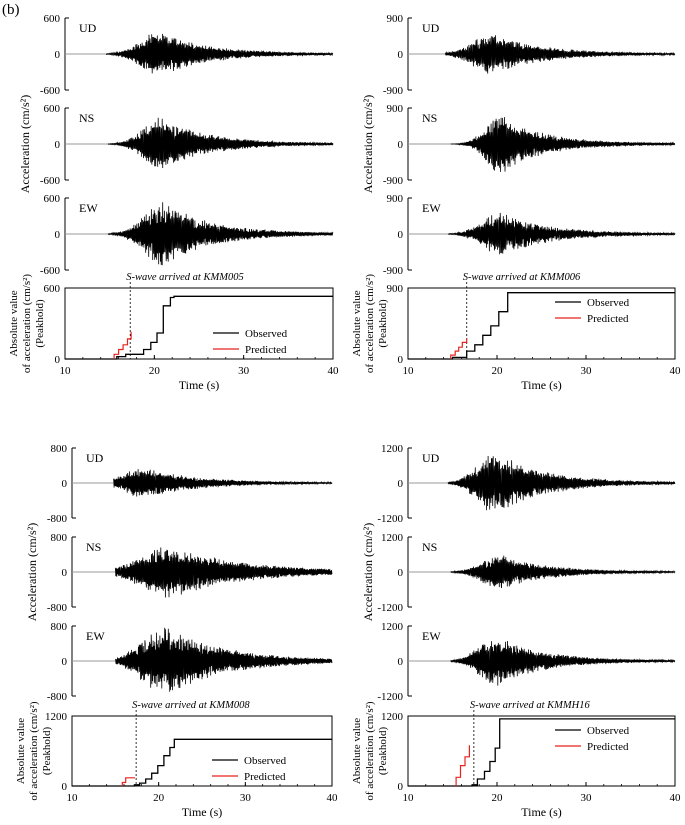 Image resolution: width=685 pixels, height=825 pixels. I want to click on trace-ud: 800 0 -800 UD, so click(190, 484).